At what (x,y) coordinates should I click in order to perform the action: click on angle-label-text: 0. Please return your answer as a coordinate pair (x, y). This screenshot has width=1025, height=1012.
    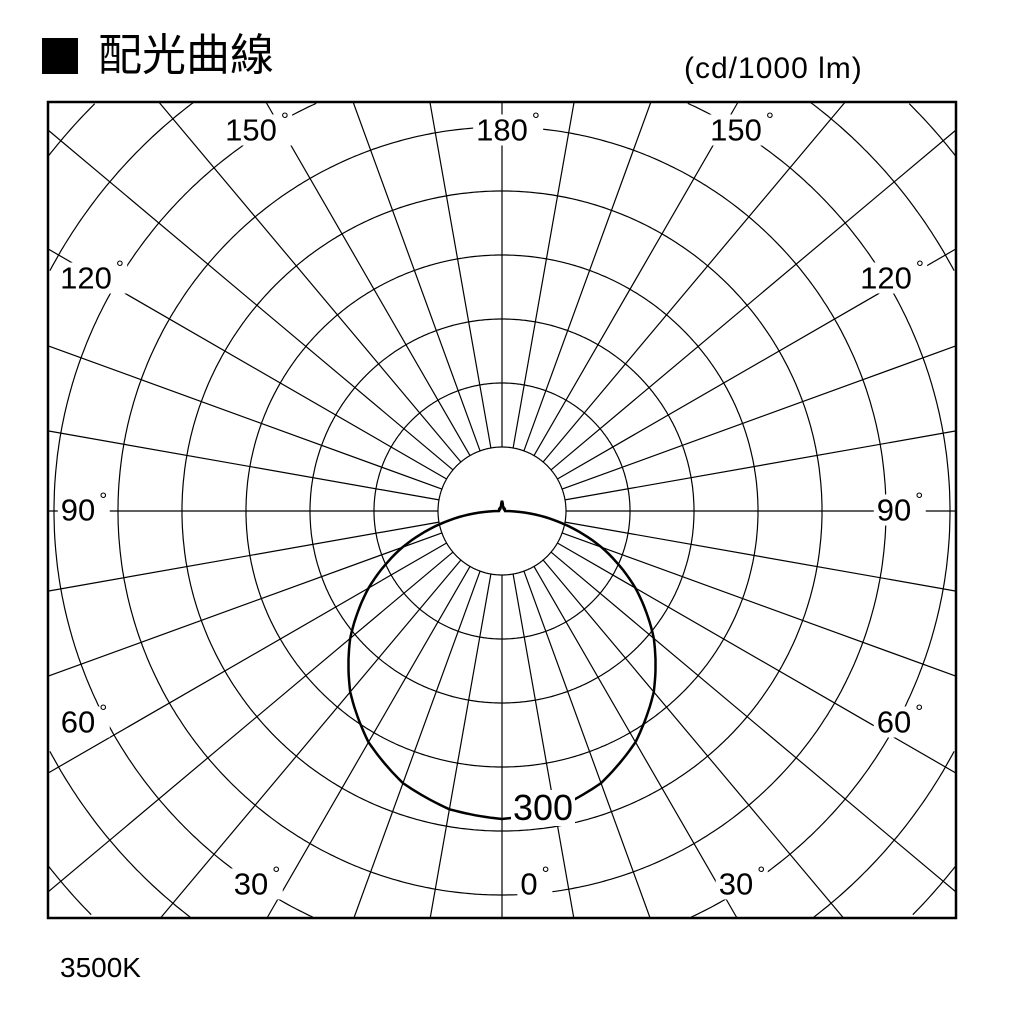
    Looking at the image, I should click on (529, 884).